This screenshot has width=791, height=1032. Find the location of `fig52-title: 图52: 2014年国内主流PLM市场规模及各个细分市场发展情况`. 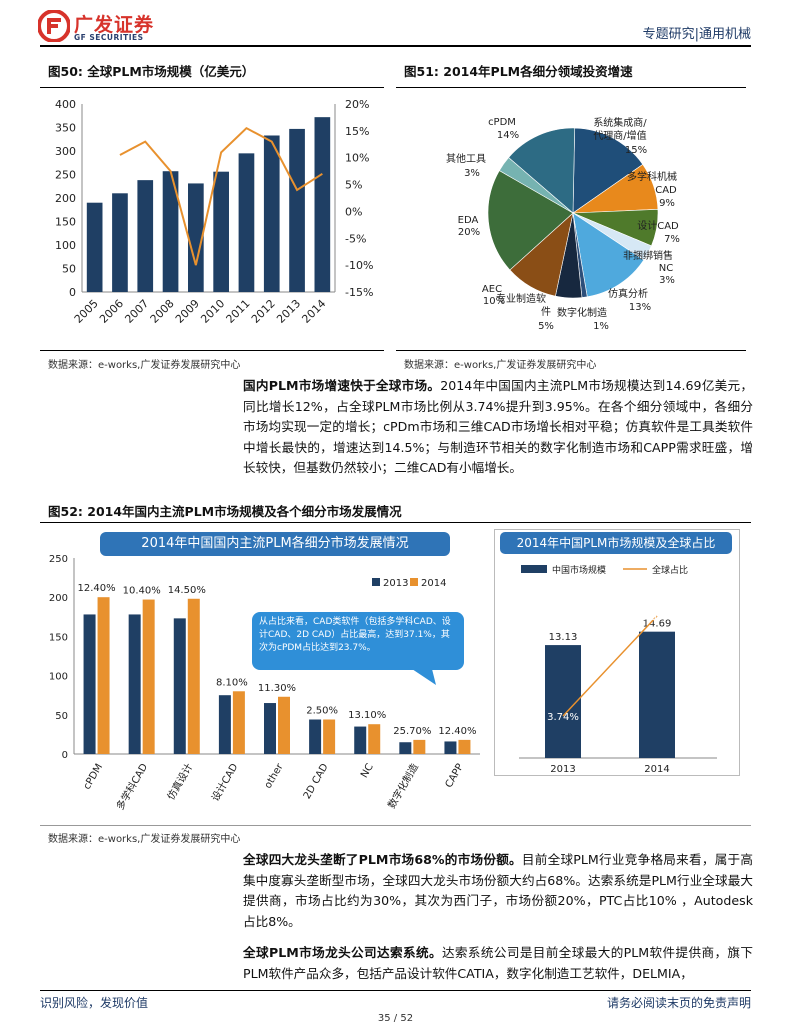

fig52-title: 图52: 2014年国内主流PLM市场规模及各个细分市场发展情况 is located at coordinates (225, 511).